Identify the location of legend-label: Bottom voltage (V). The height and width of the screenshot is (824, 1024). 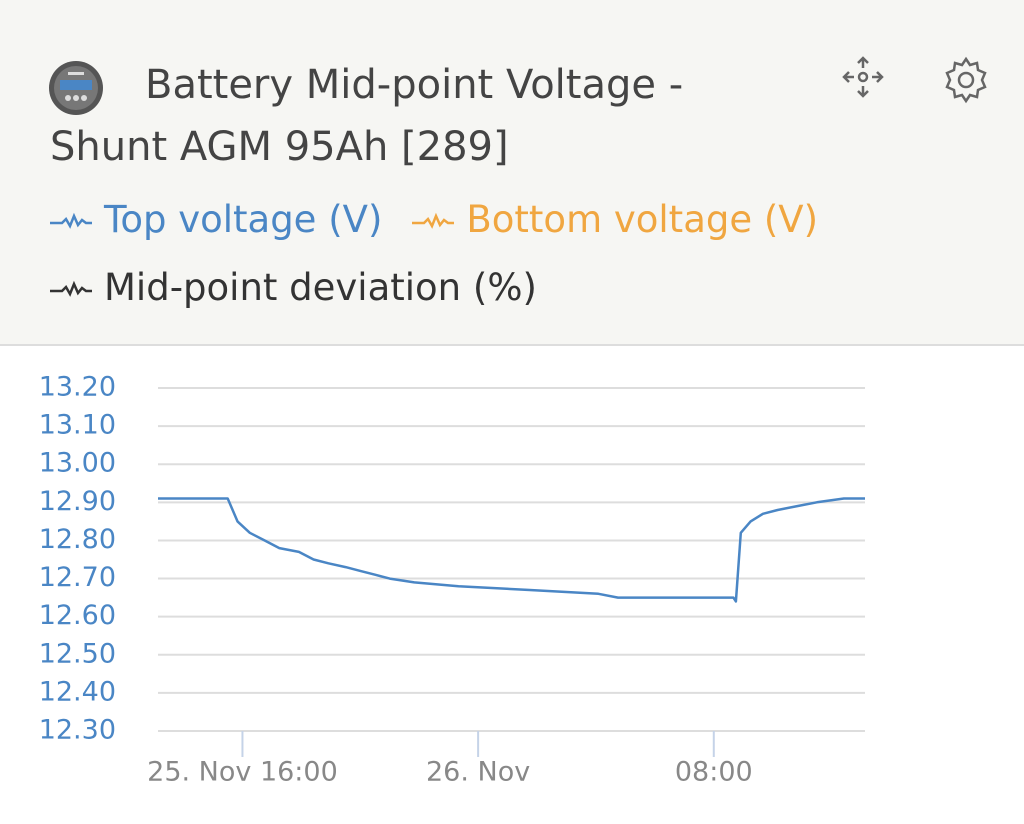
(642, 219).